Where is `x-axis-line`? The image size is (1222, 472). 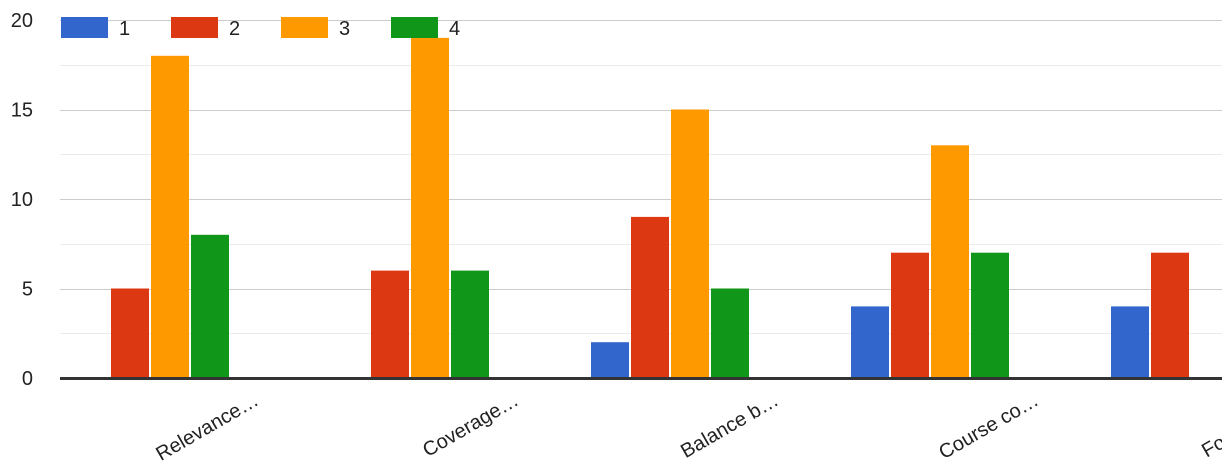 x-axis-line is located at coordinates (641, 378).